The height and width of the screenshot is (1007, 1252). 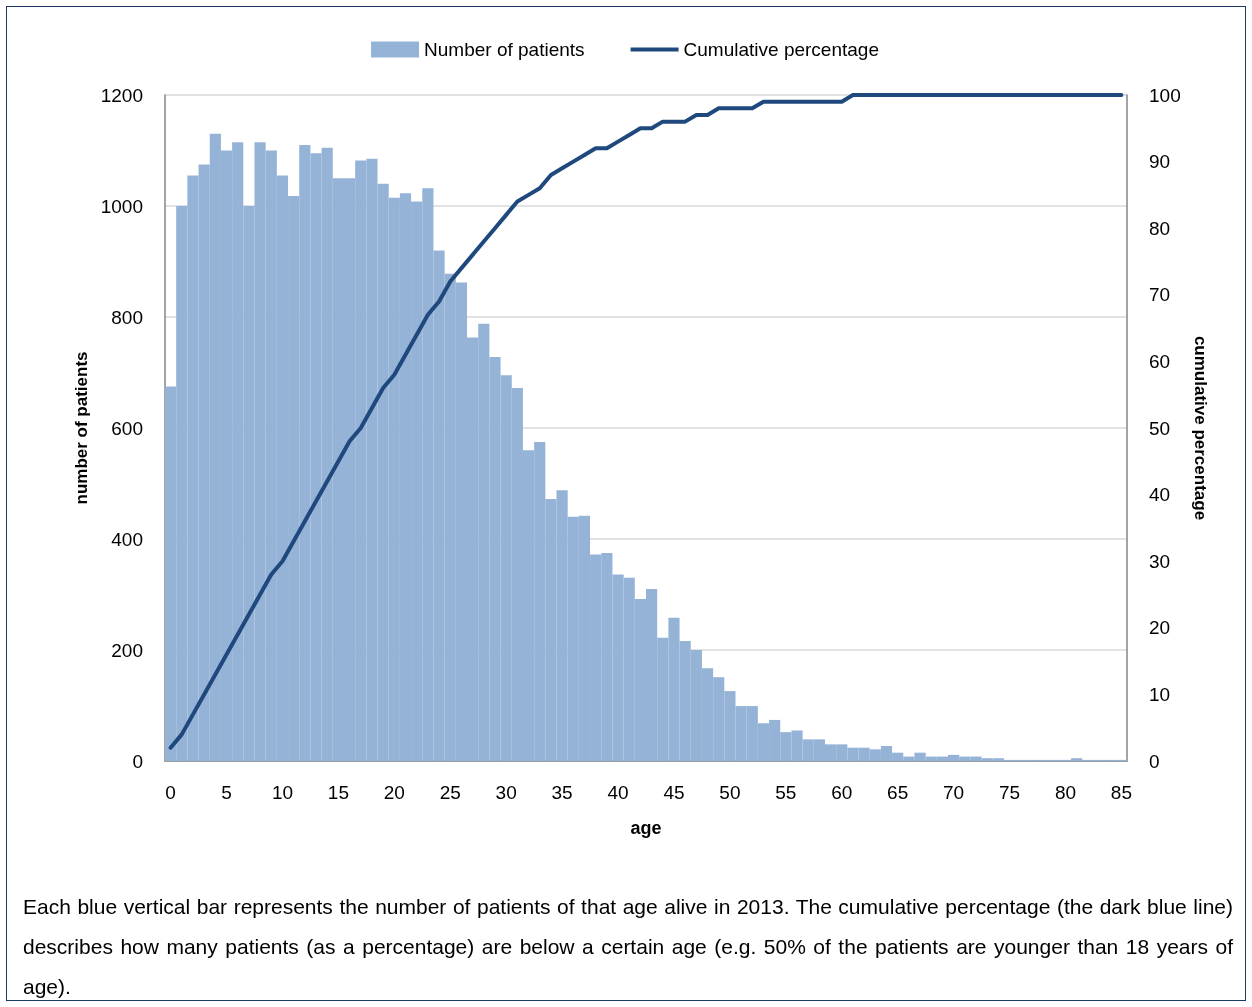 What do you see at coordinates (1160, 495) in the screenshot?
I see `y2-tick-label: 40` at bounding box center [1160, 495].